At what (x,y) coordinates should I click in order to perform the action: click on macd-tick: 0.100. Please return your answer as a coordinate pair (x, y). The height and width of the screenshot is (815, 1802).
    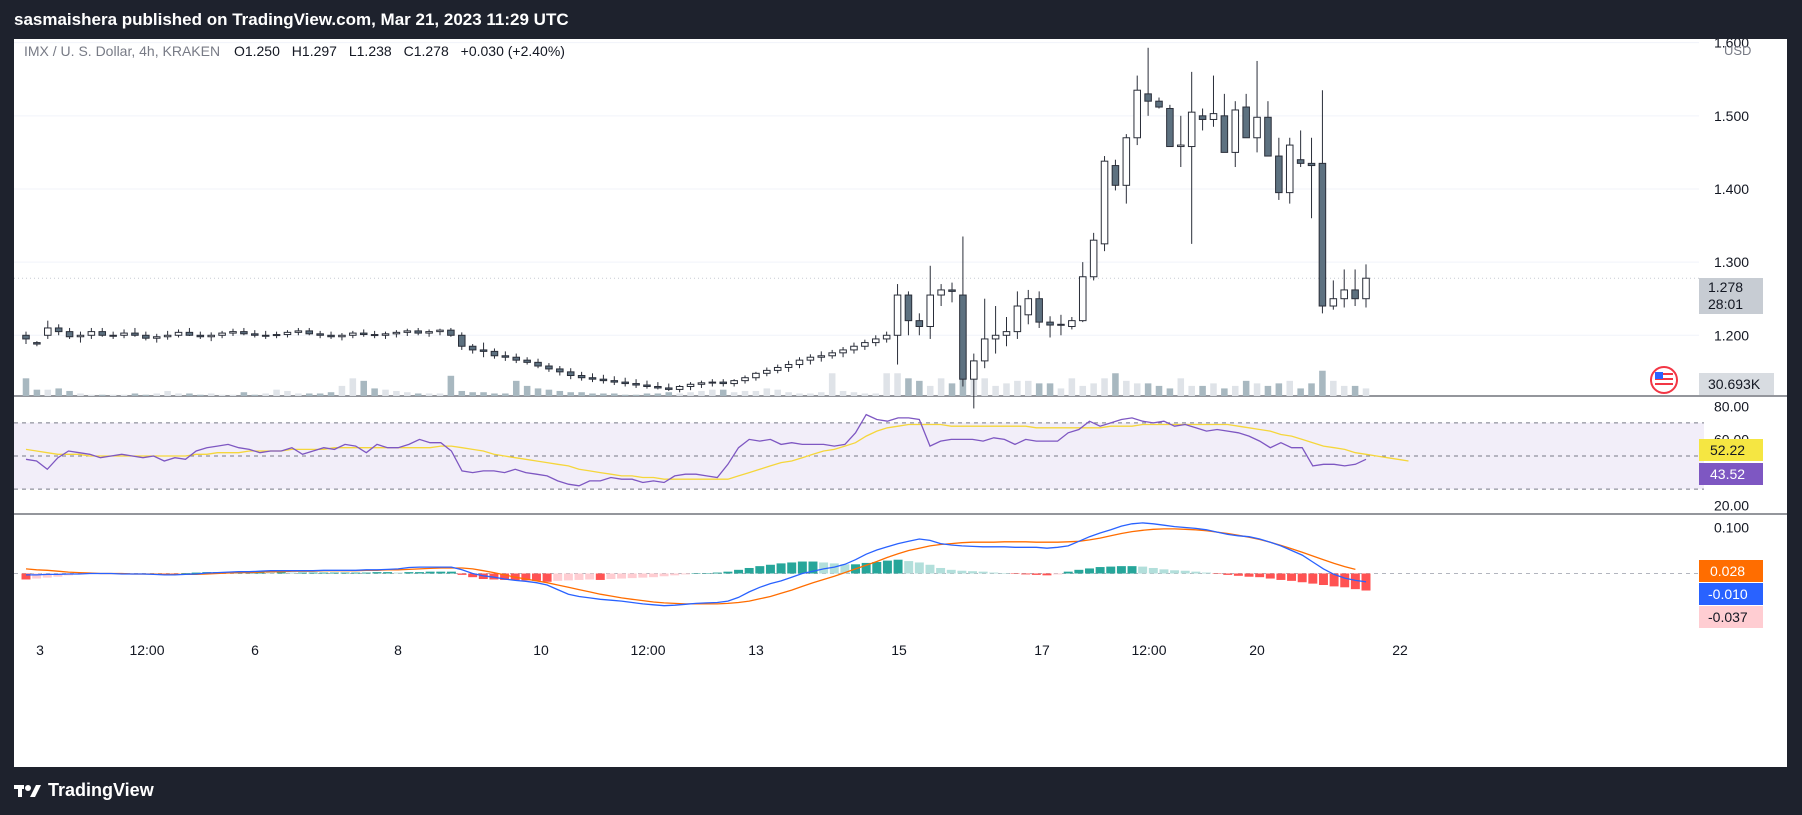
    Looking at the image, I should click on (1731, 528).